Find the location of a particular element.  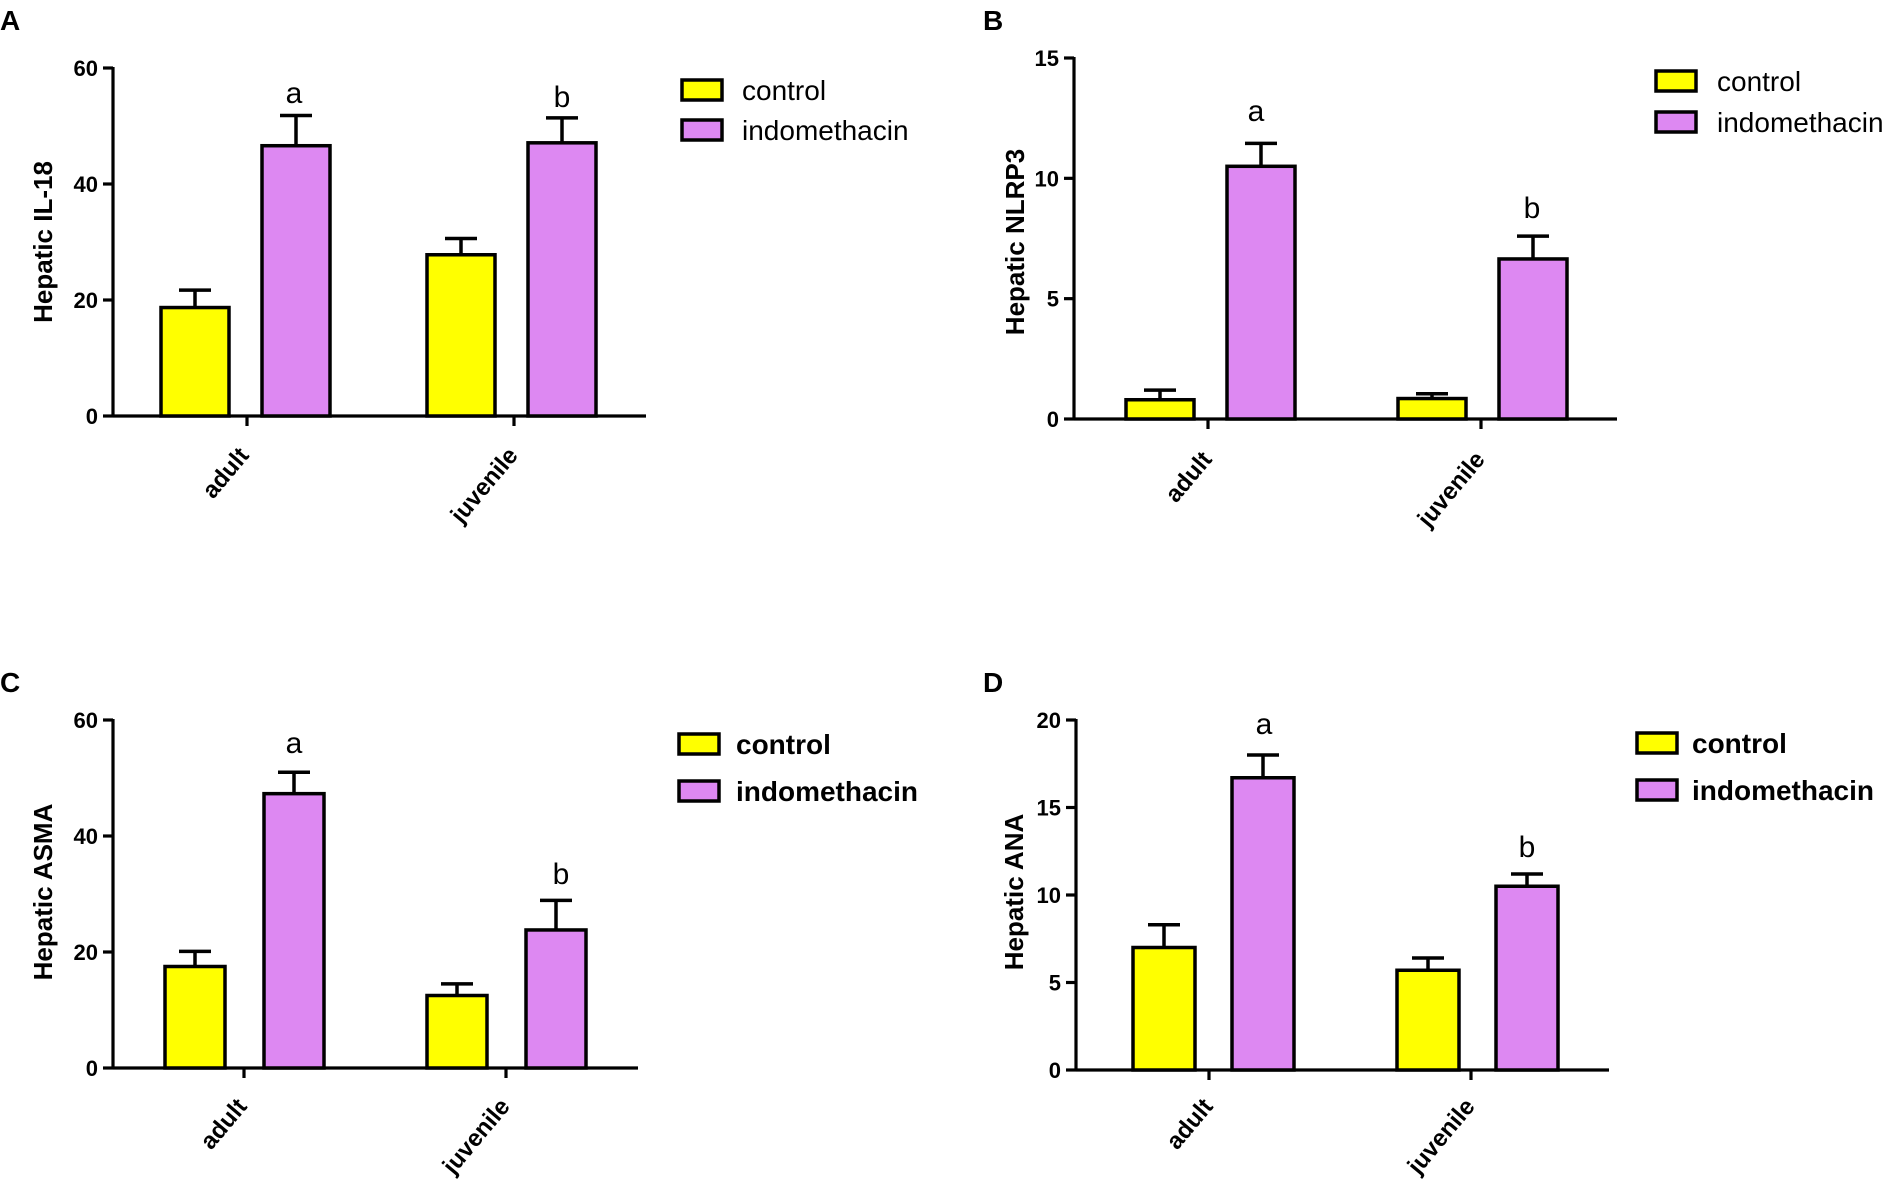

y-axis-label: Hepatic IL-18 is located at coordinates (43, 242).